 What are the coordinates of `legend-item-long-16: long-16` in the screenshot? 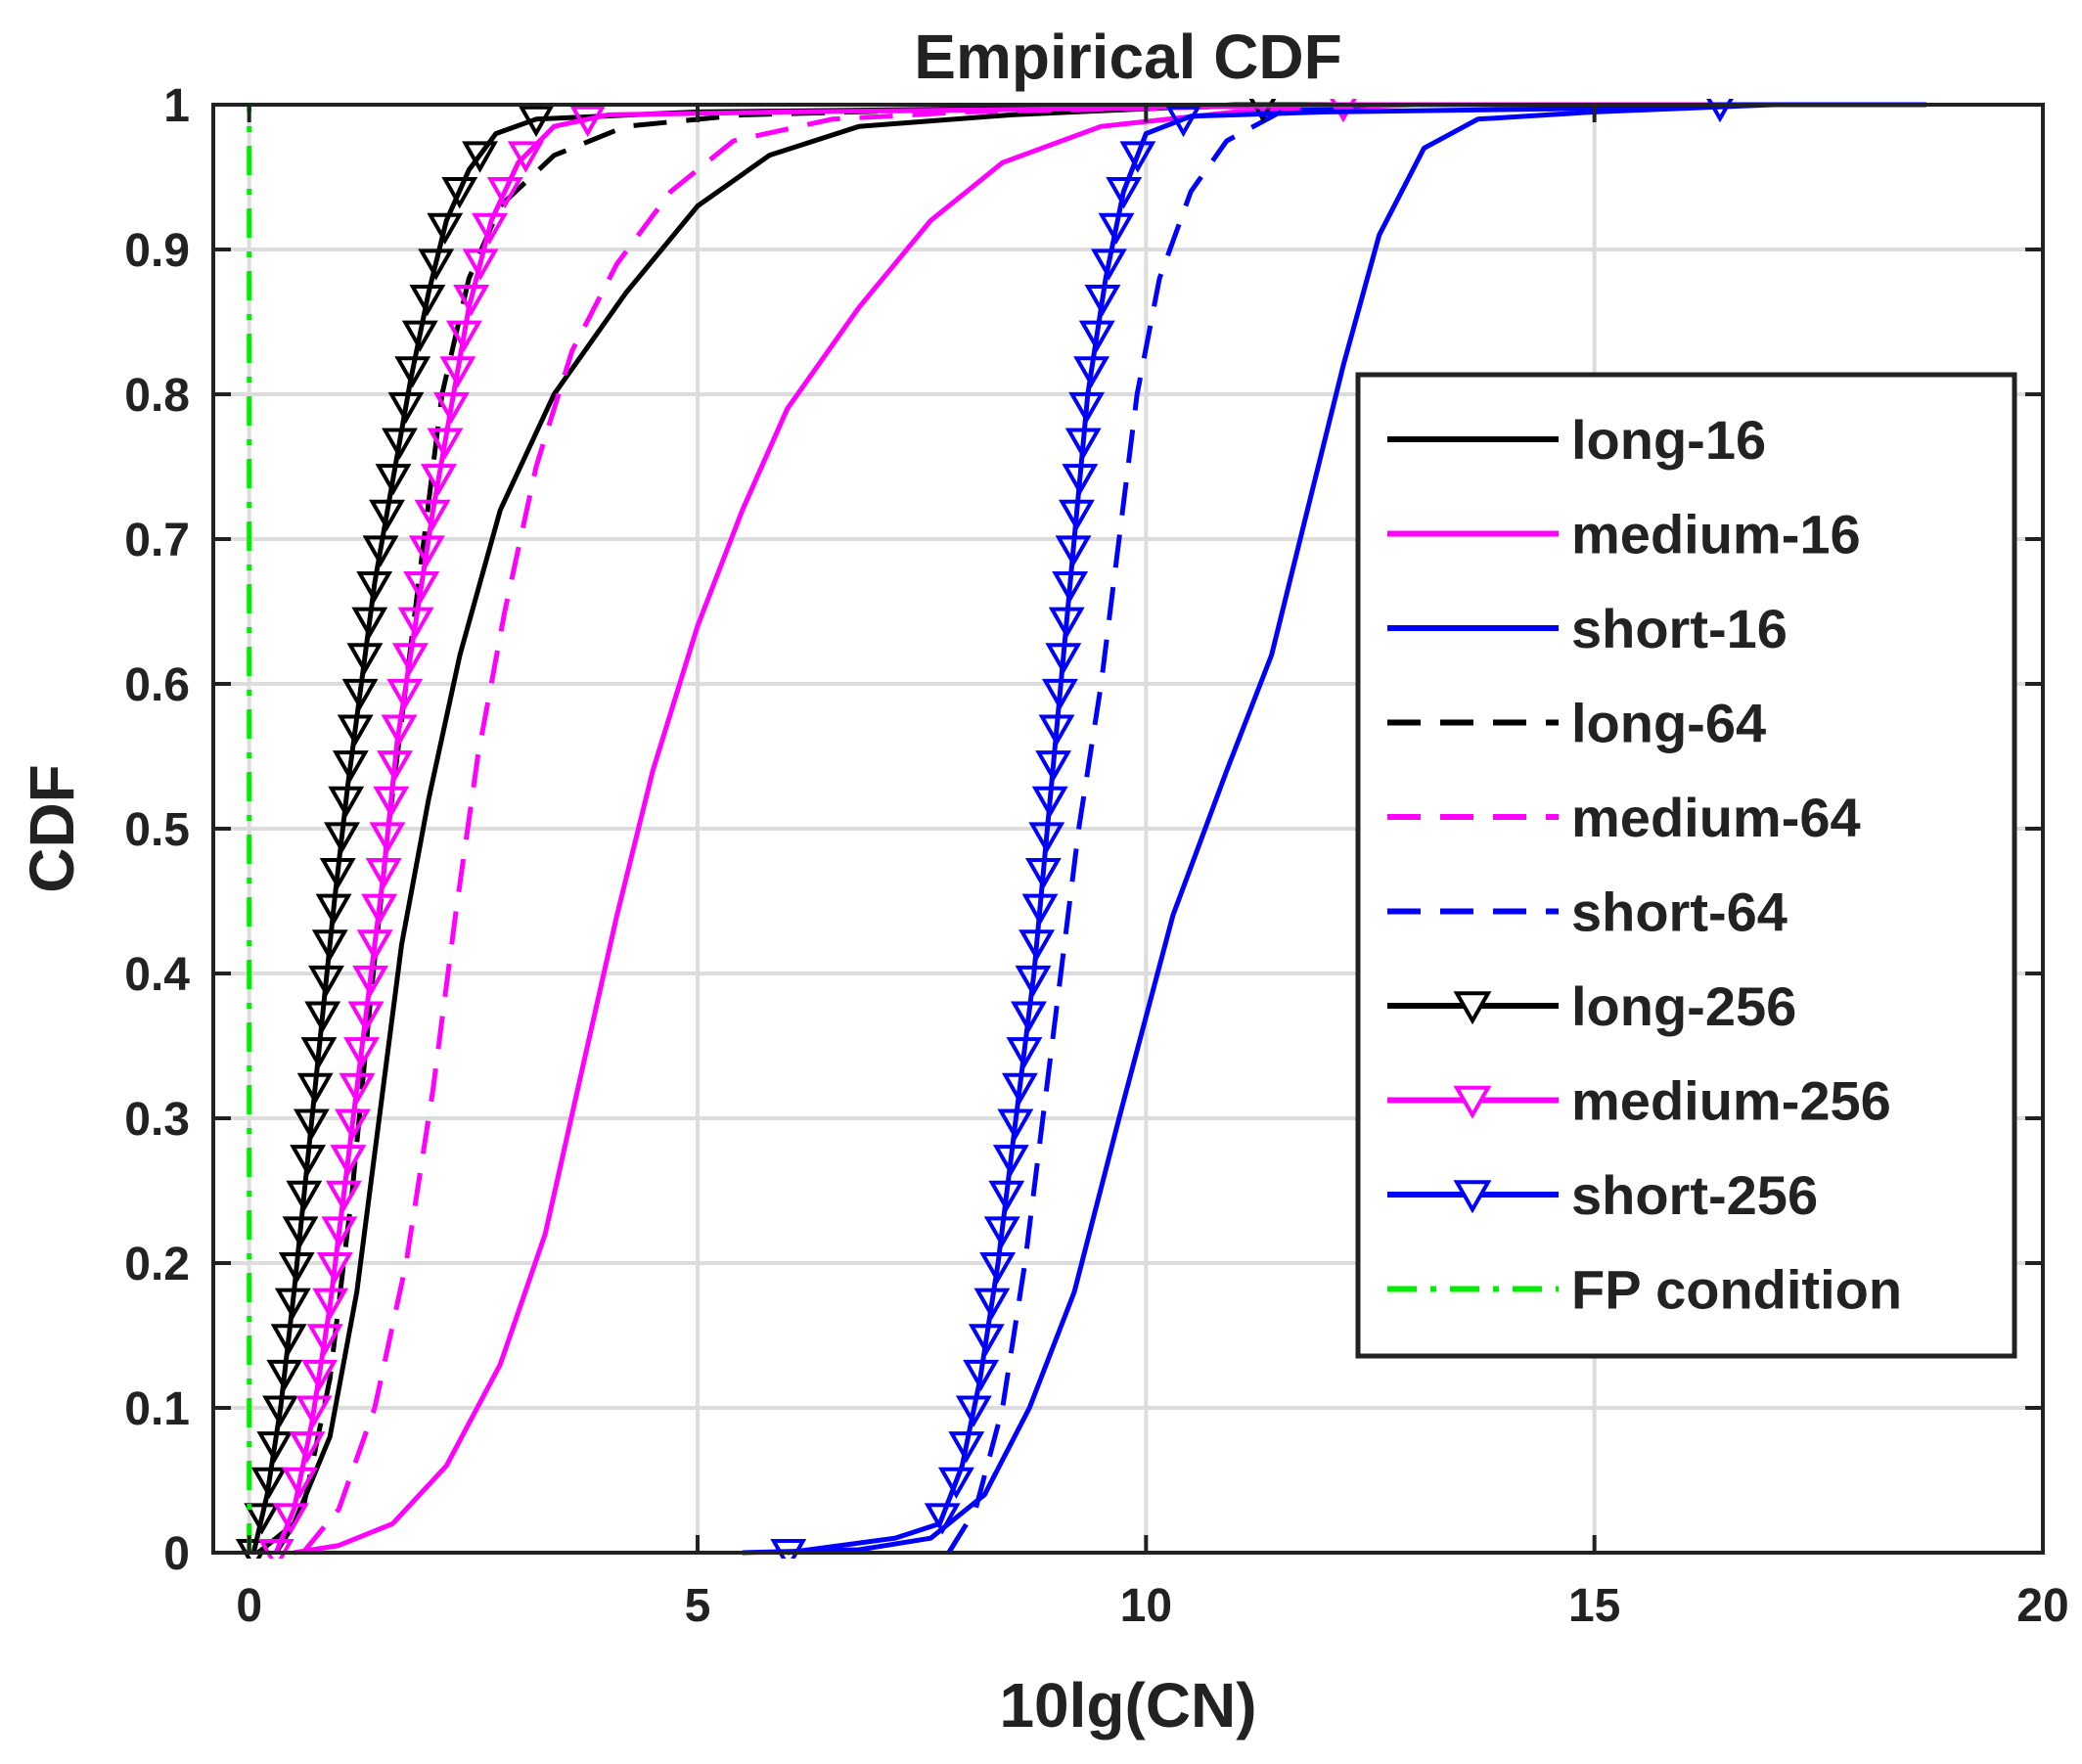 It's located at (1577, 440).